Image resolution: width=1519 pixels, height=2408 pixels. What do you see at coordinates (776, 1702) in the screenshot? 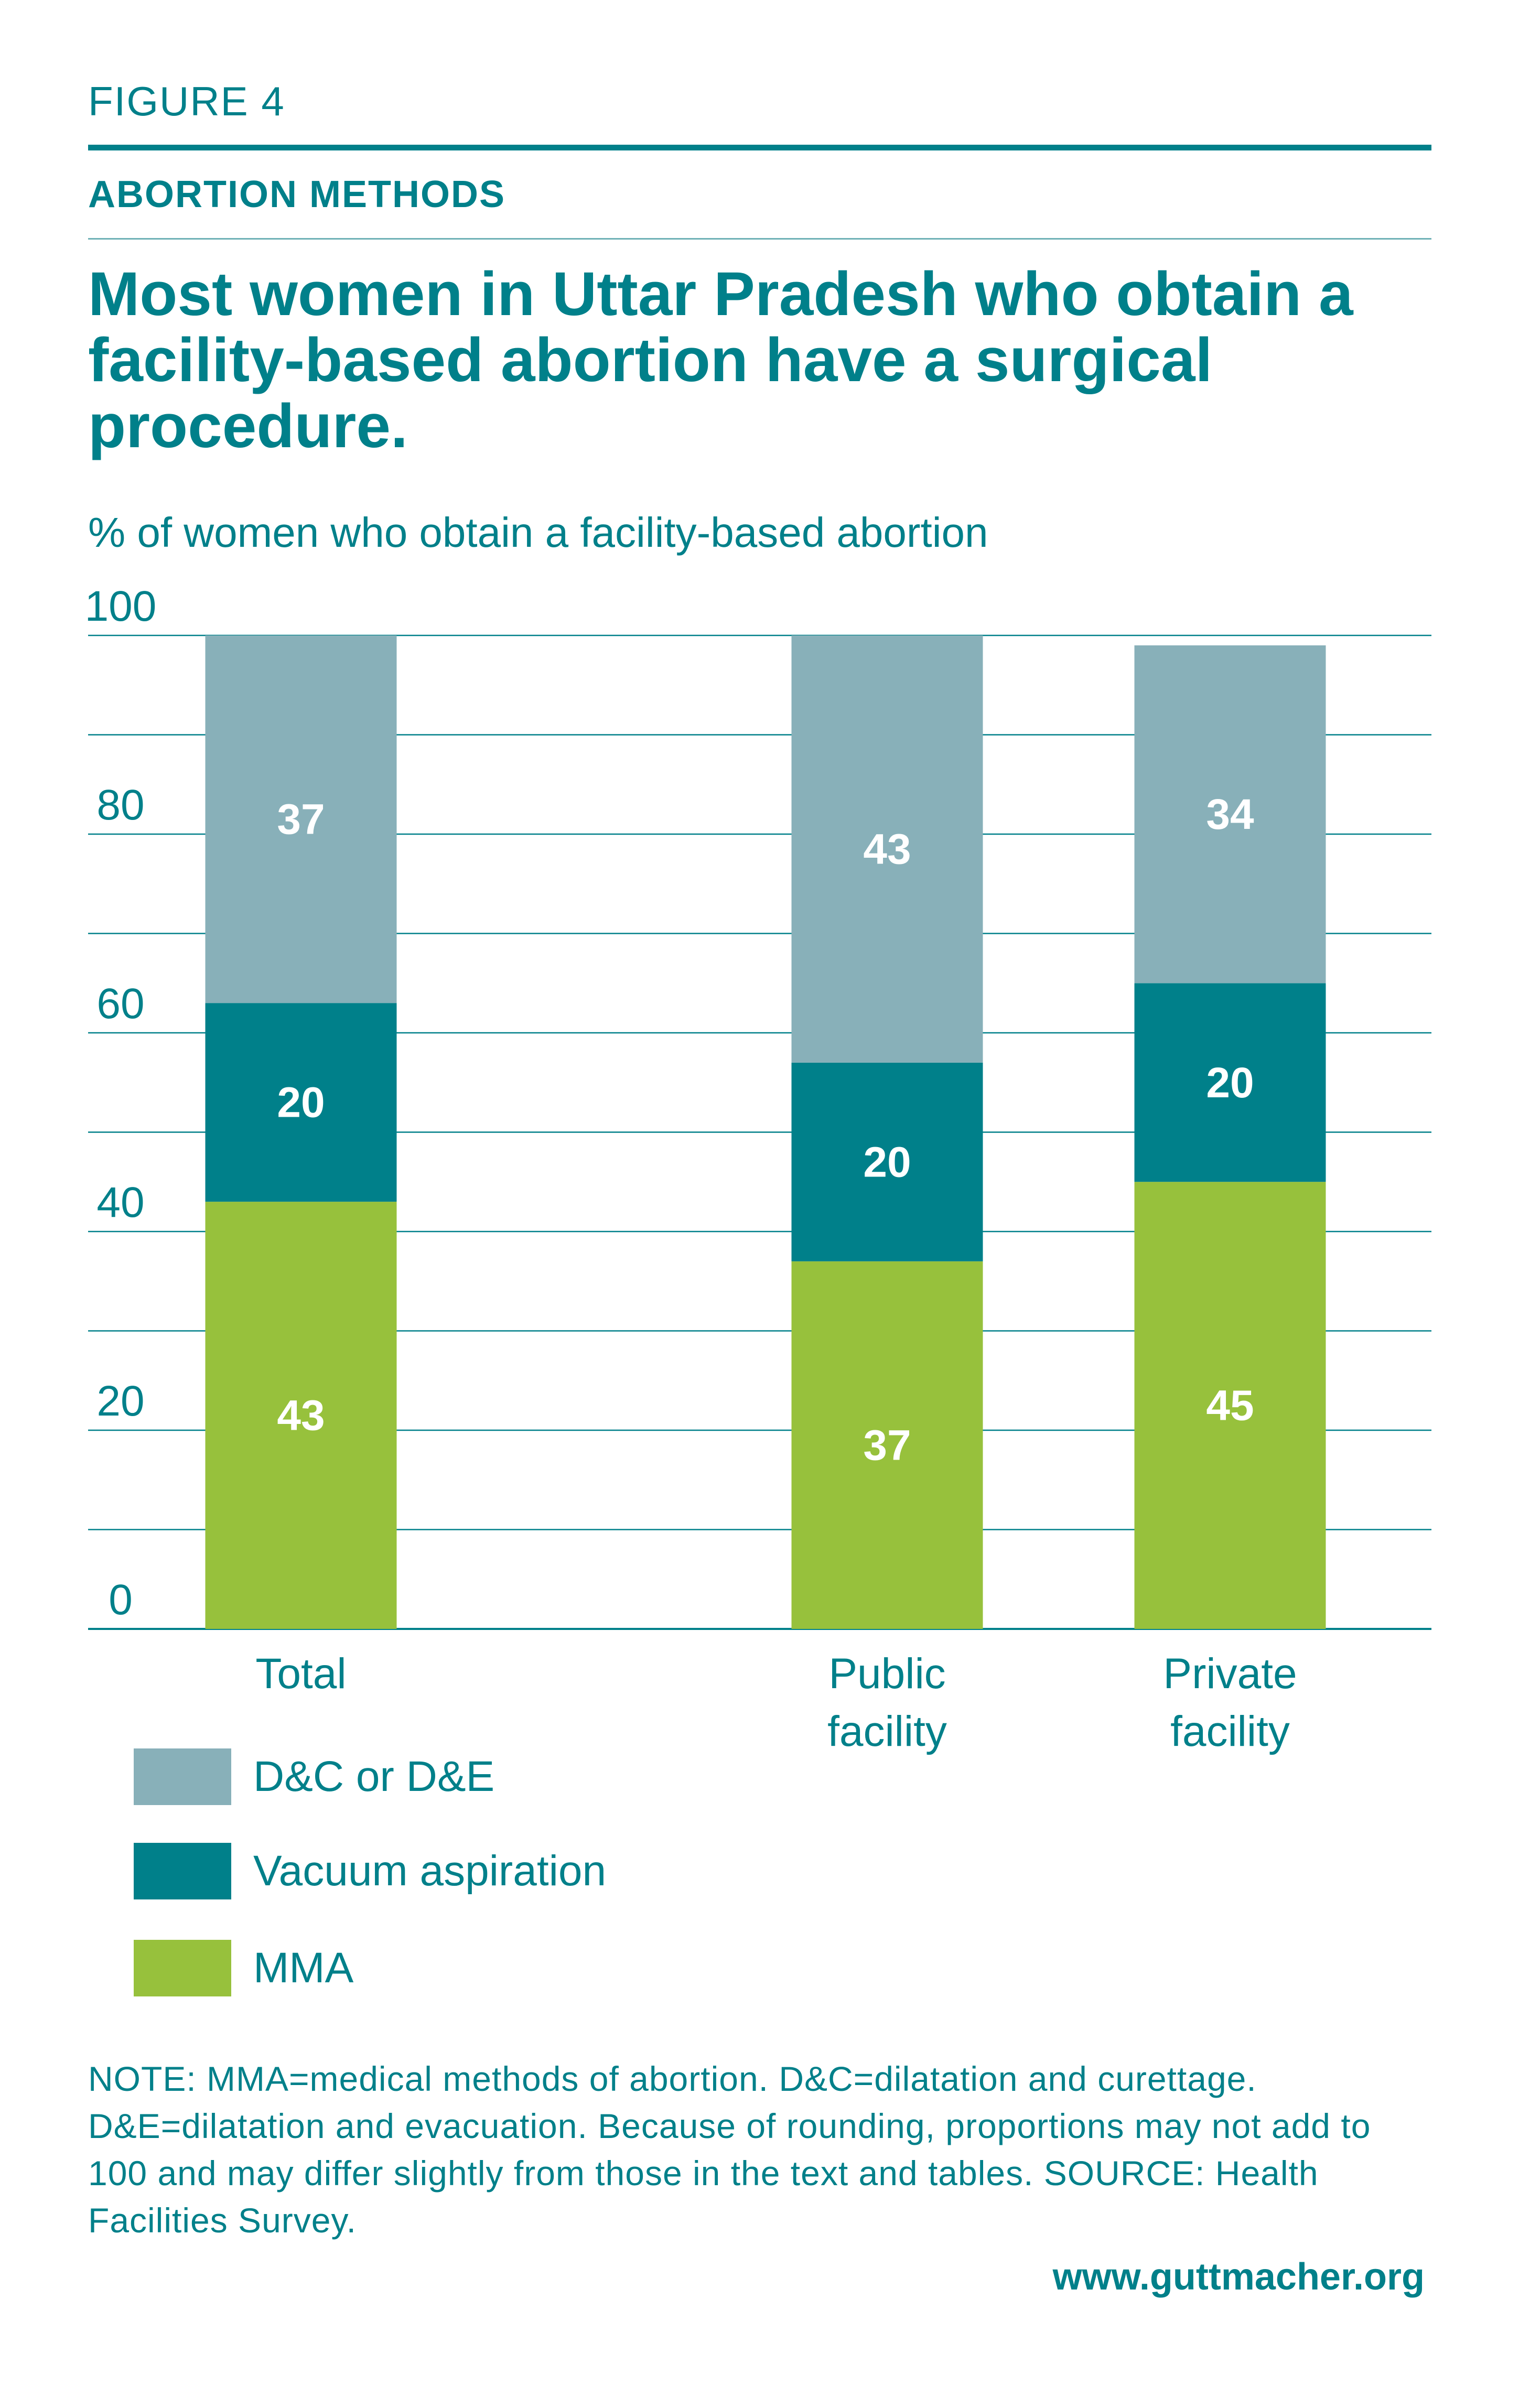
I see `x-category-labels: Total Public facility Private facility` at bounding box center [776, 1702].